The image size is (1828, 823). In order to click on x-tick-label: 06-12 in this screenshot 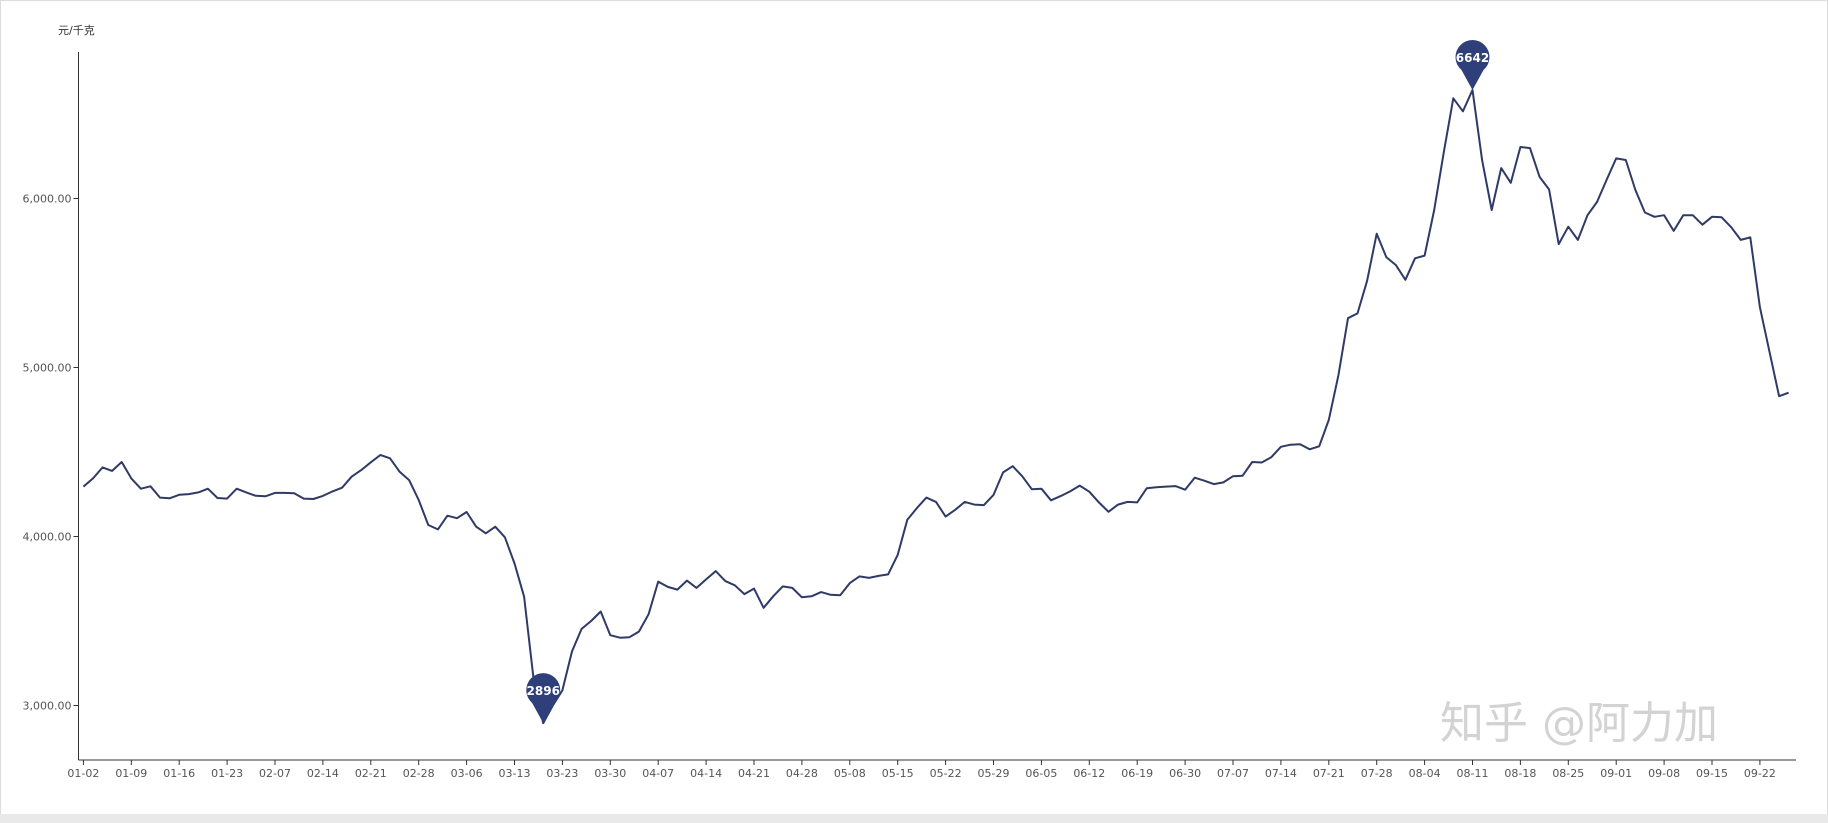, I will do `click(1089, 773)`.